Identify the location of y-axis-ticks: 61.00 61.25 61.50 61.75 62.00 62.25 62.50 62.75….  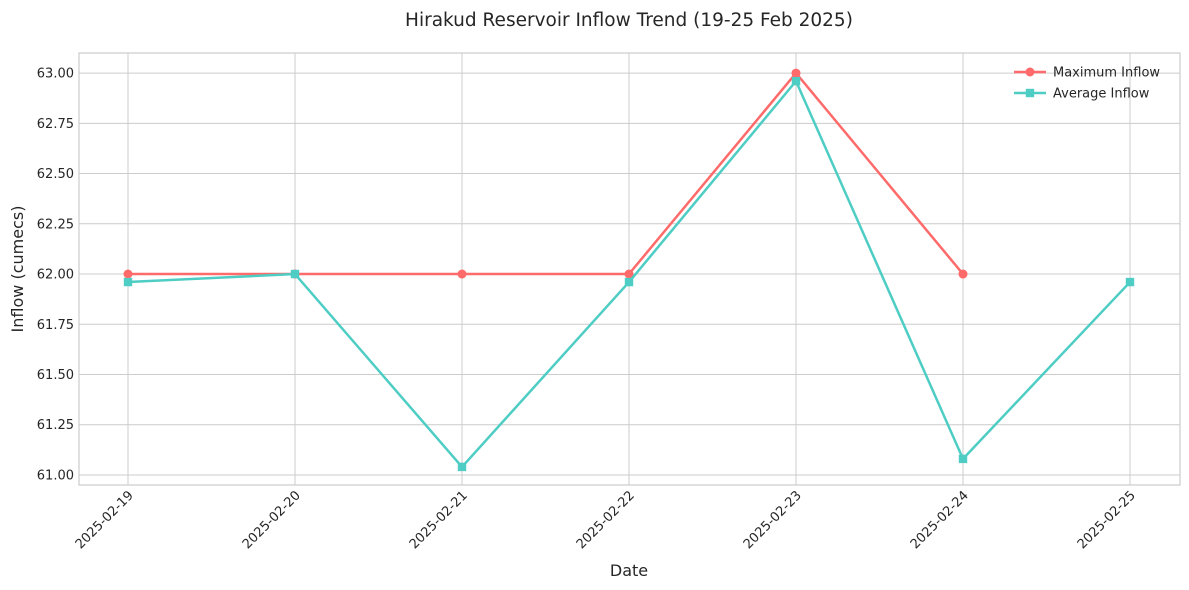
(55, 275).